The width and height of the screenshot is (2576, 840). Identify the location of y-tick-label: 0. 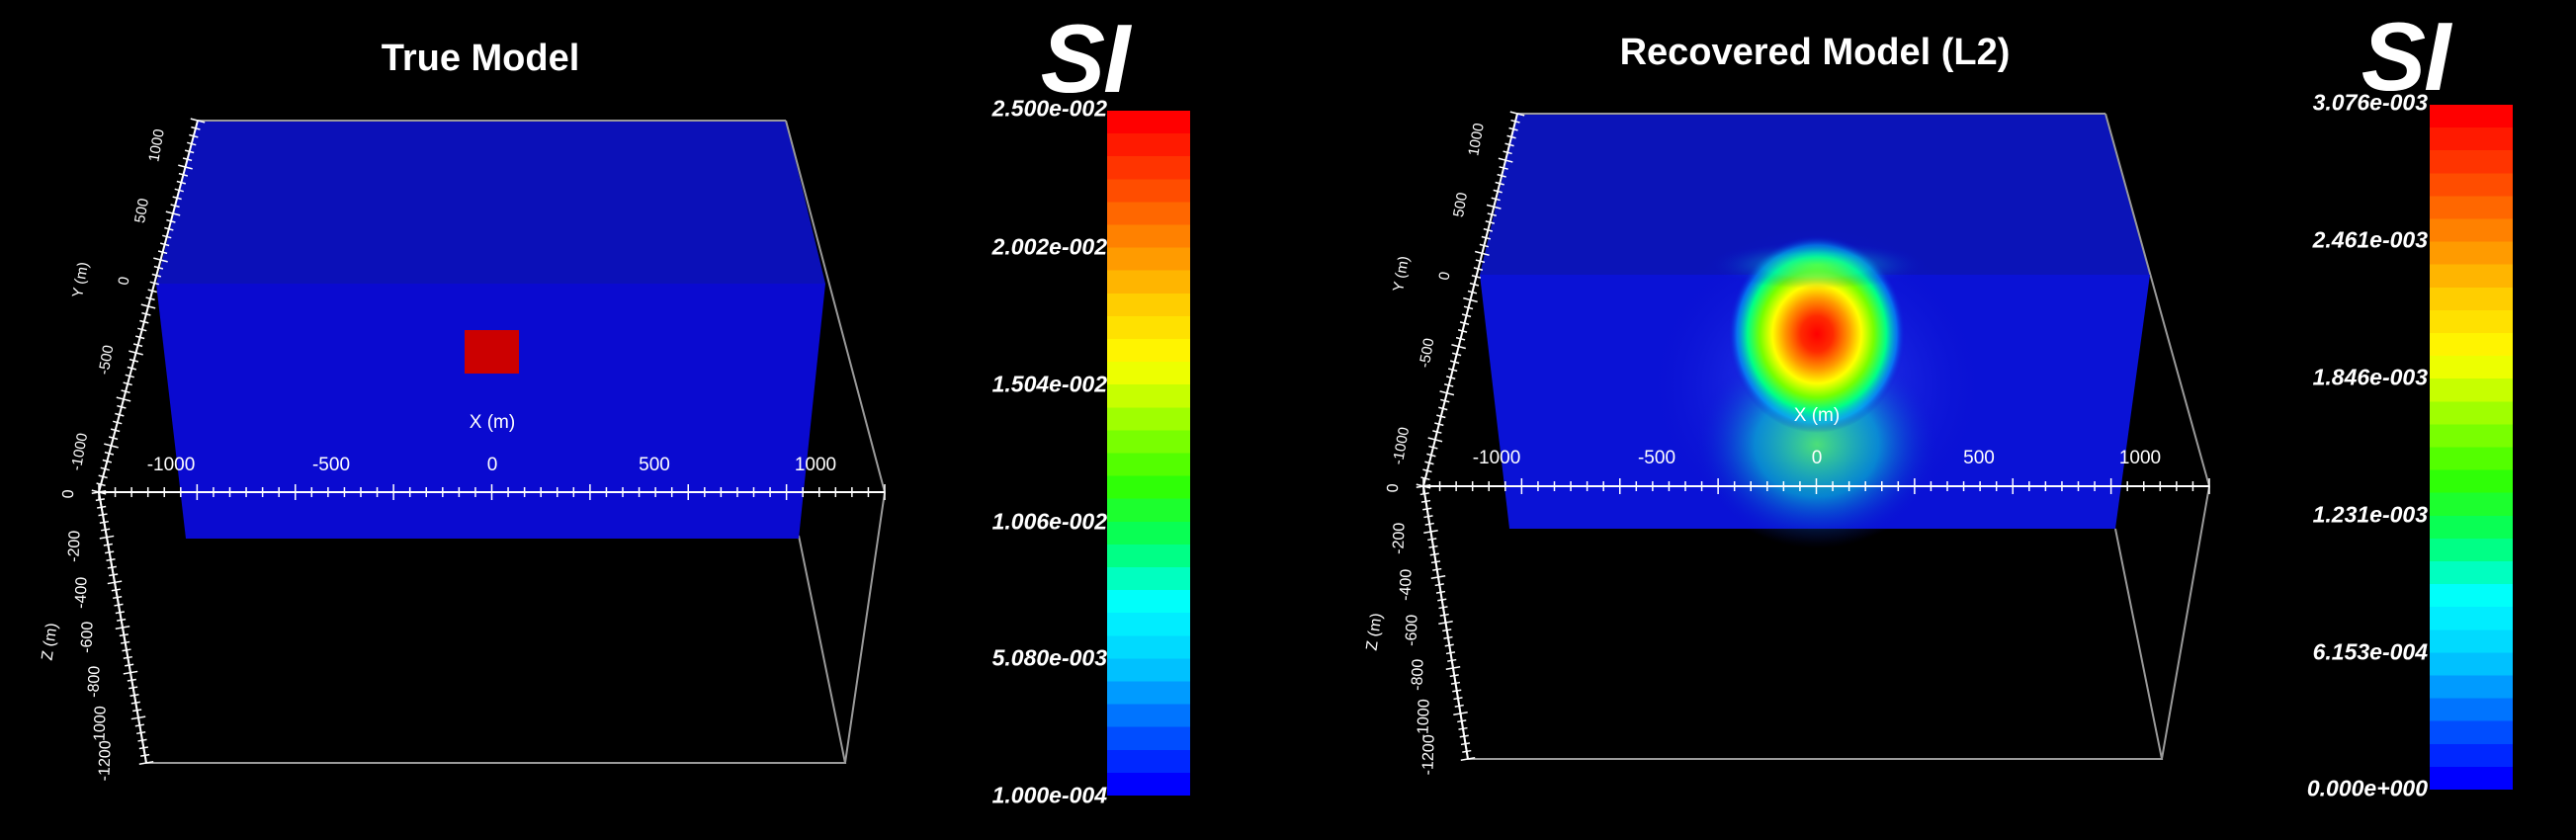
(1444, 276).